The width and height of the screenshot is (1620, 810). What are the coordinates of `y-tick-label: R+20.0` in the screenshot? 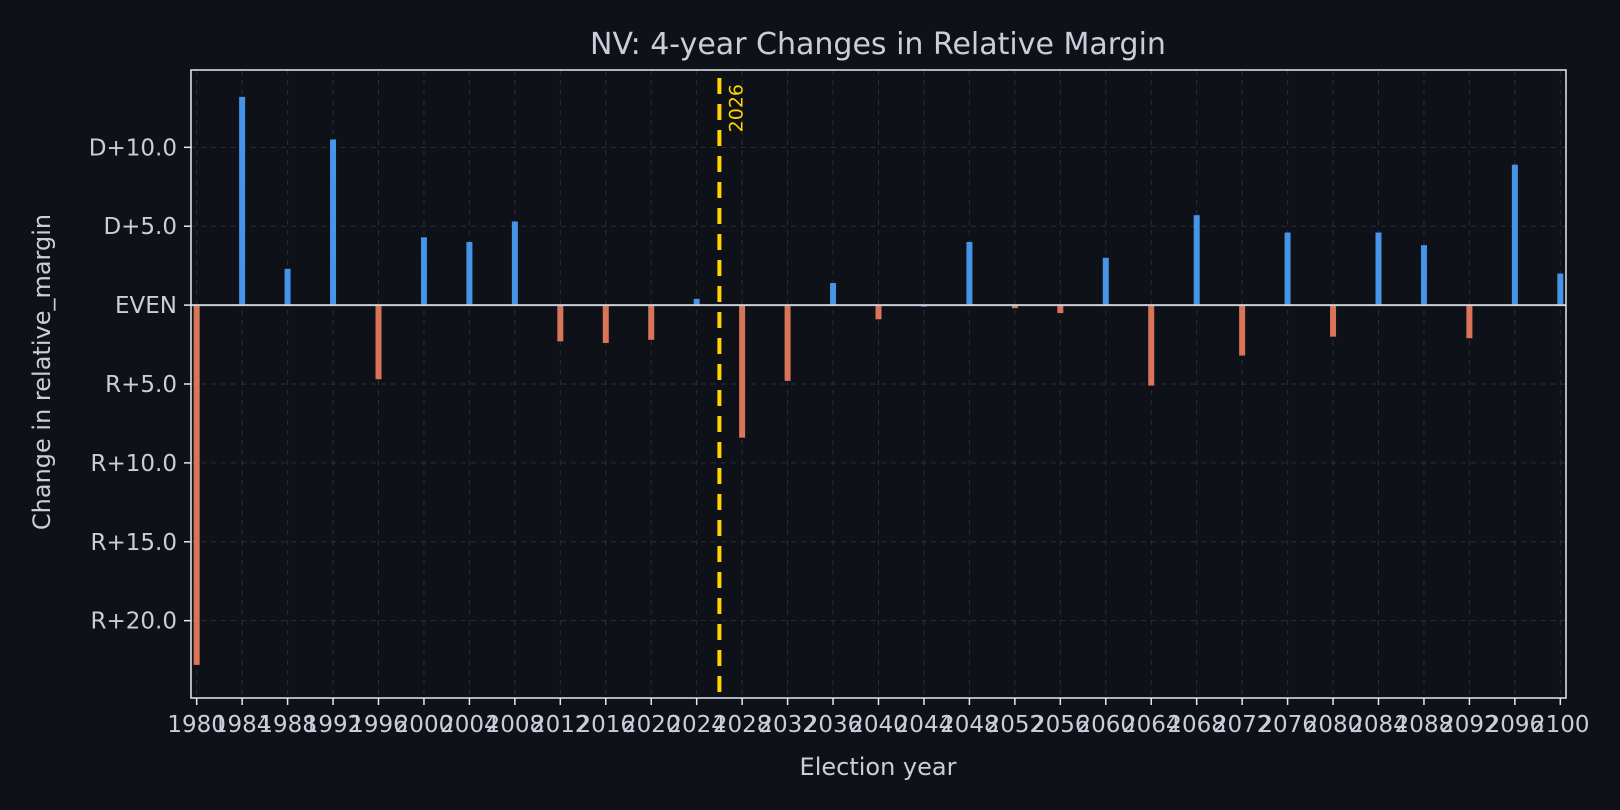 It's located at (134, 622).